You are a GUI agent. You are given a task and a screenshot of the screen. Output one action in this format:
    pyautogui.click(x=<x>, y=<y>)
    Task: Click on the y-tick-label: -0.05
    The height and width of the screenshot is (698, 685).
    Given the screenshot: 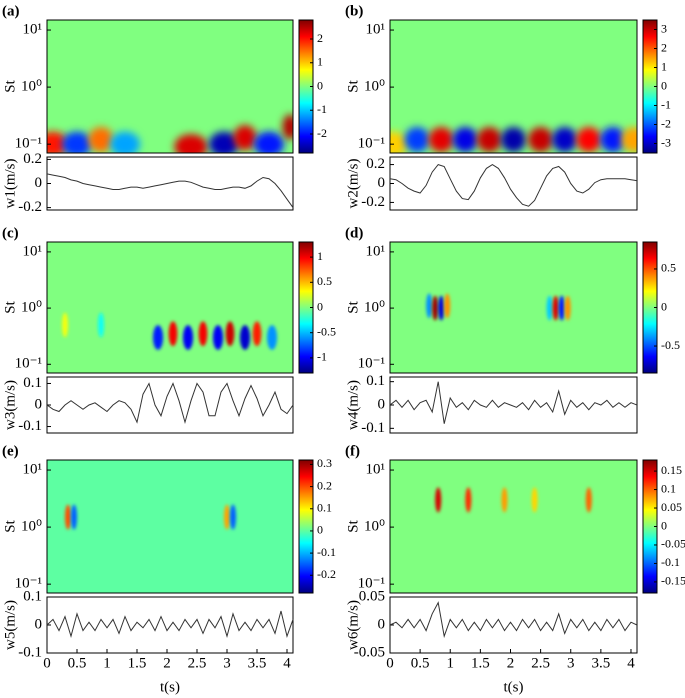 What is the action you would take?
    pyautogui.click(x=369, y=652)
    